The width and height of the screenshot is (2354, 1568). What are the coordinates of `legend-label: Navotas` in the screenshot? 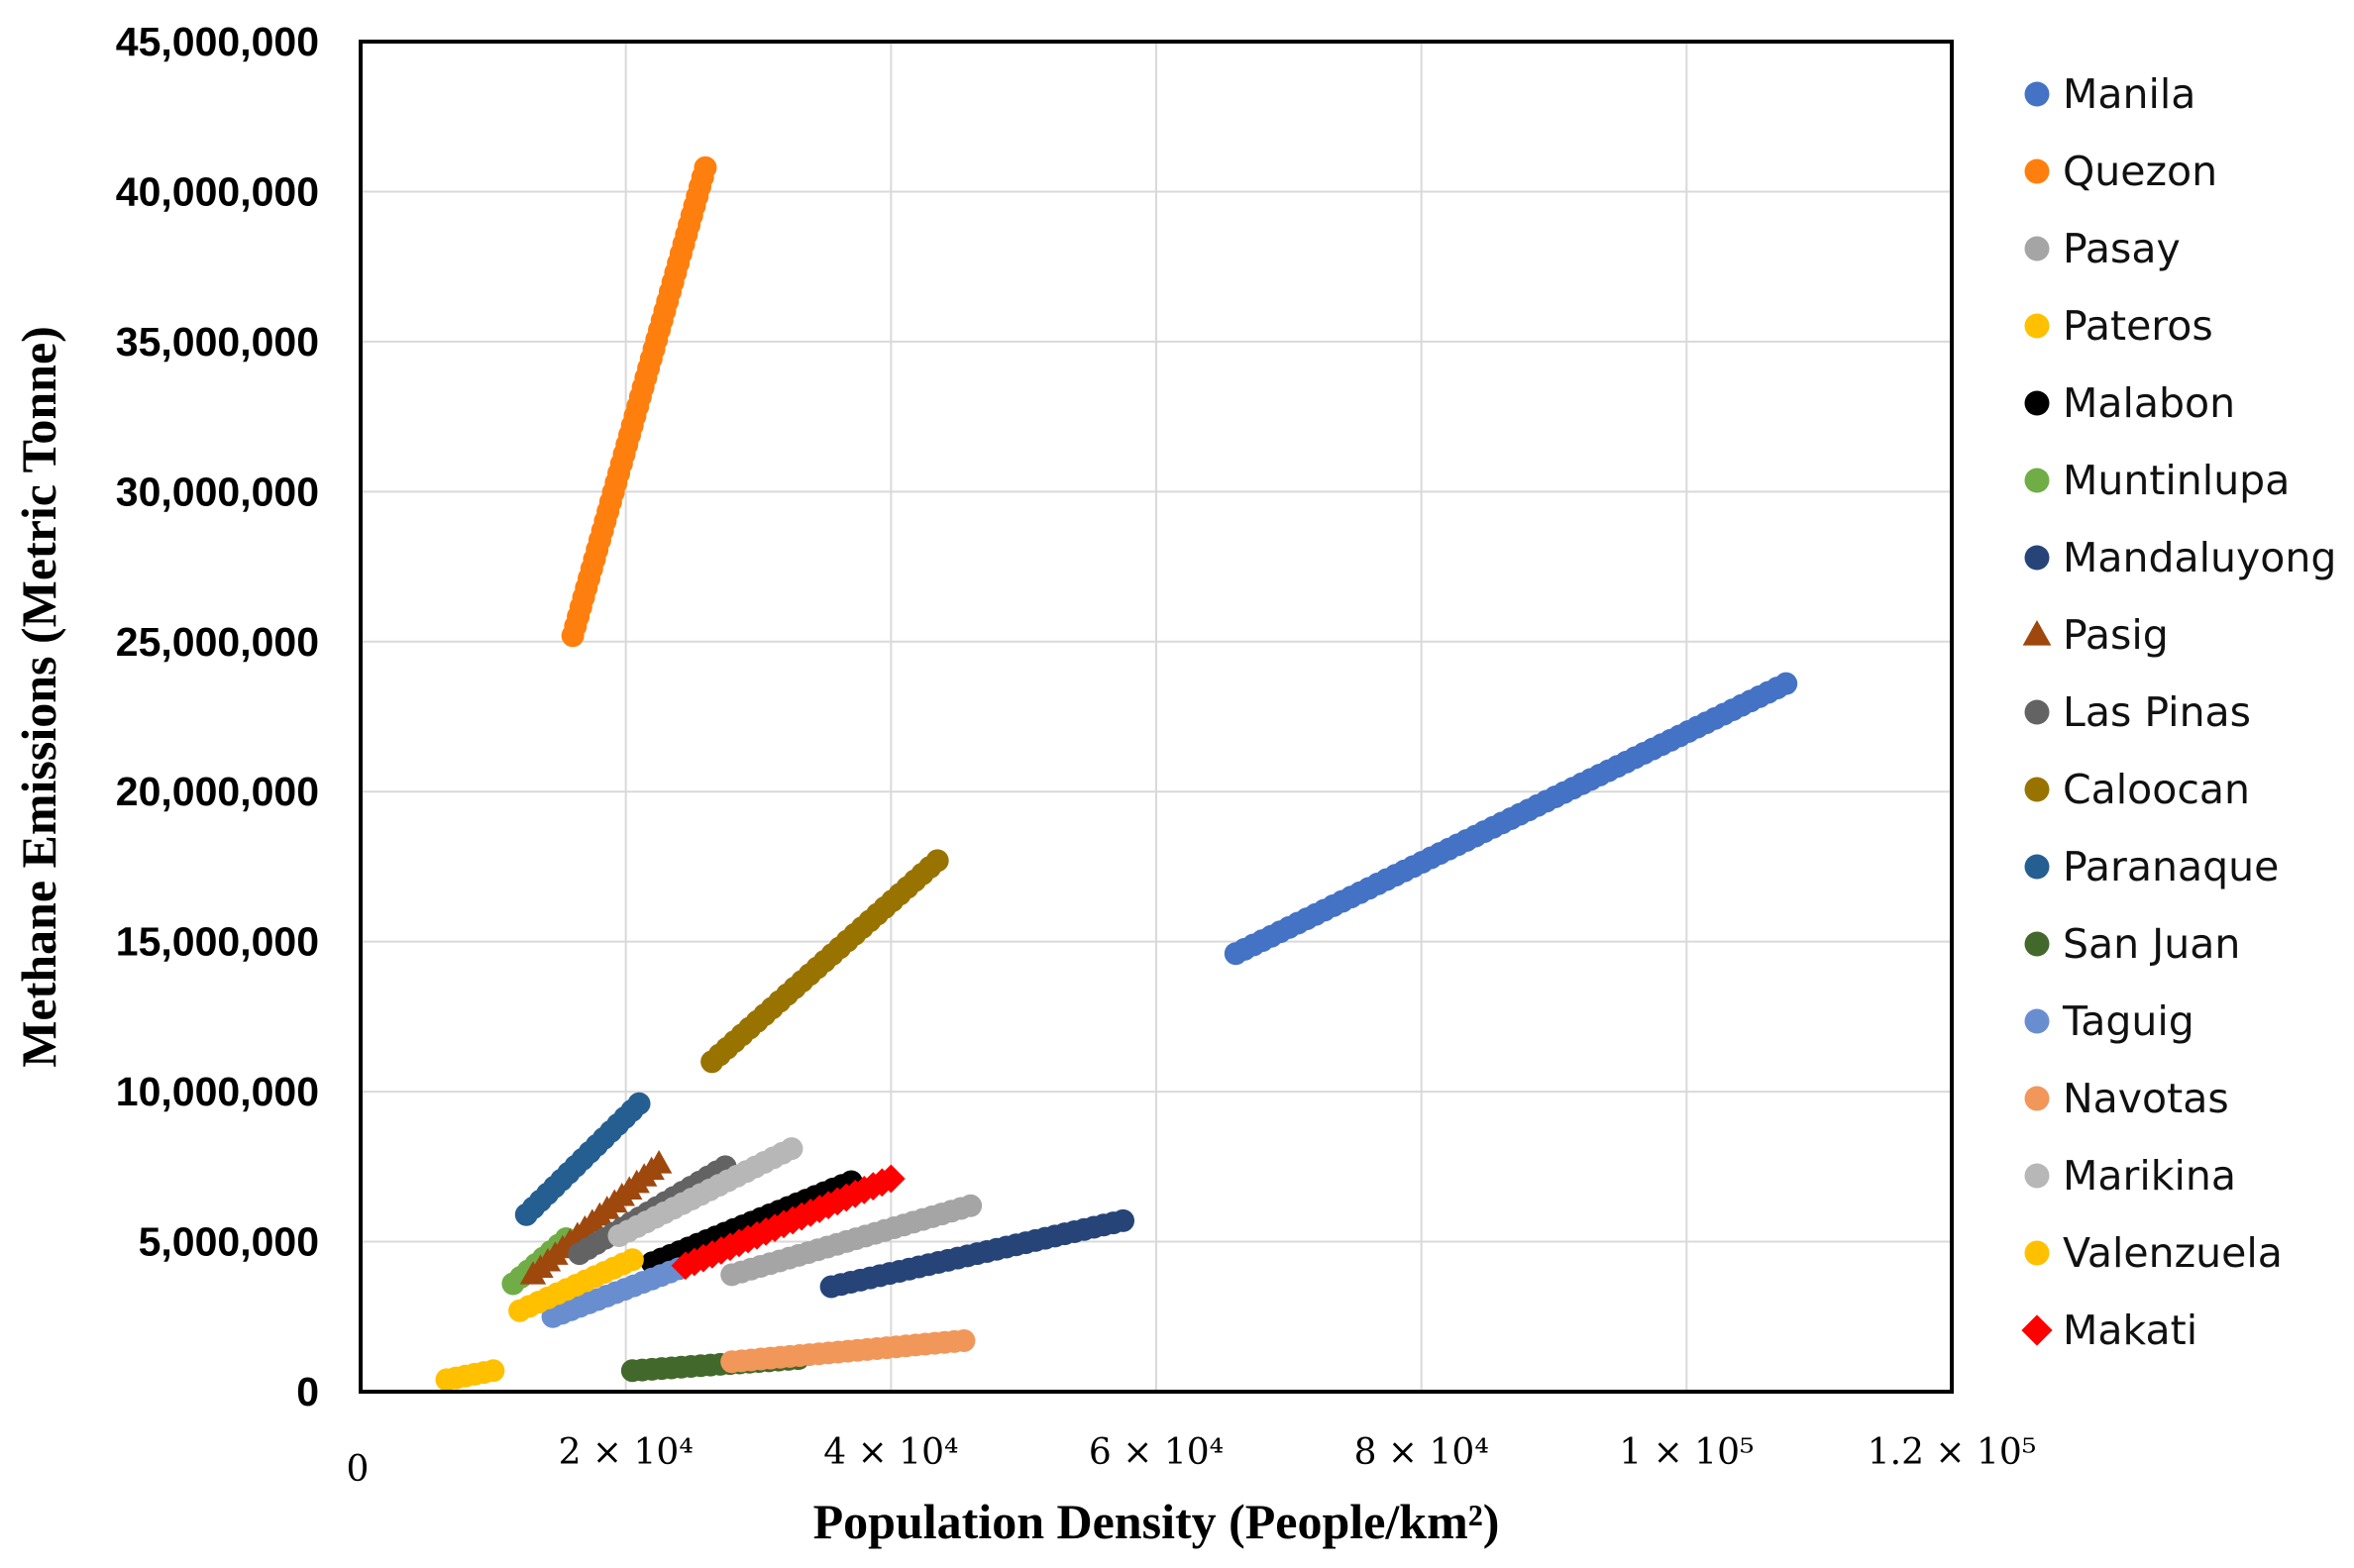 It's located at (2146, 1098).